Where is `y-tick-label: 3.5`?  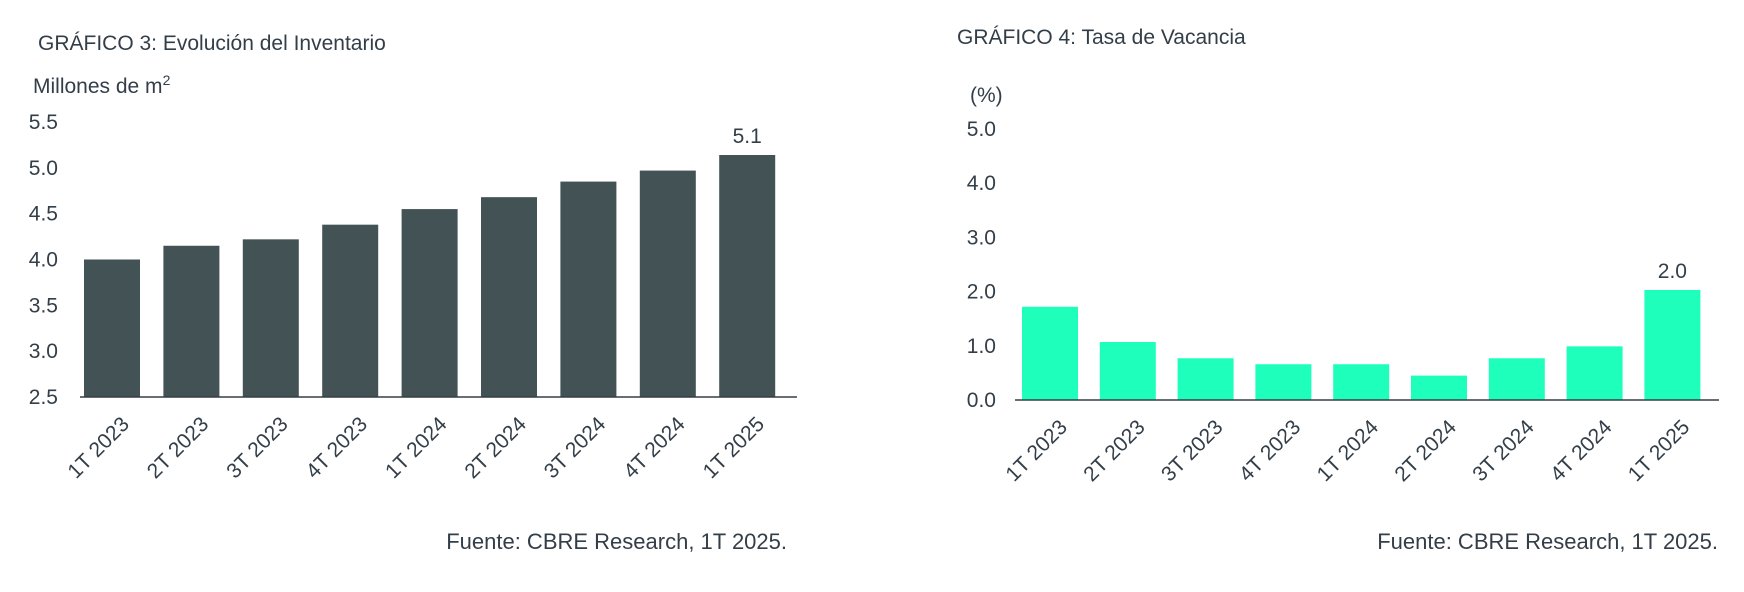 y-tick-label: 3.5 is located at coordinates (43, 305).